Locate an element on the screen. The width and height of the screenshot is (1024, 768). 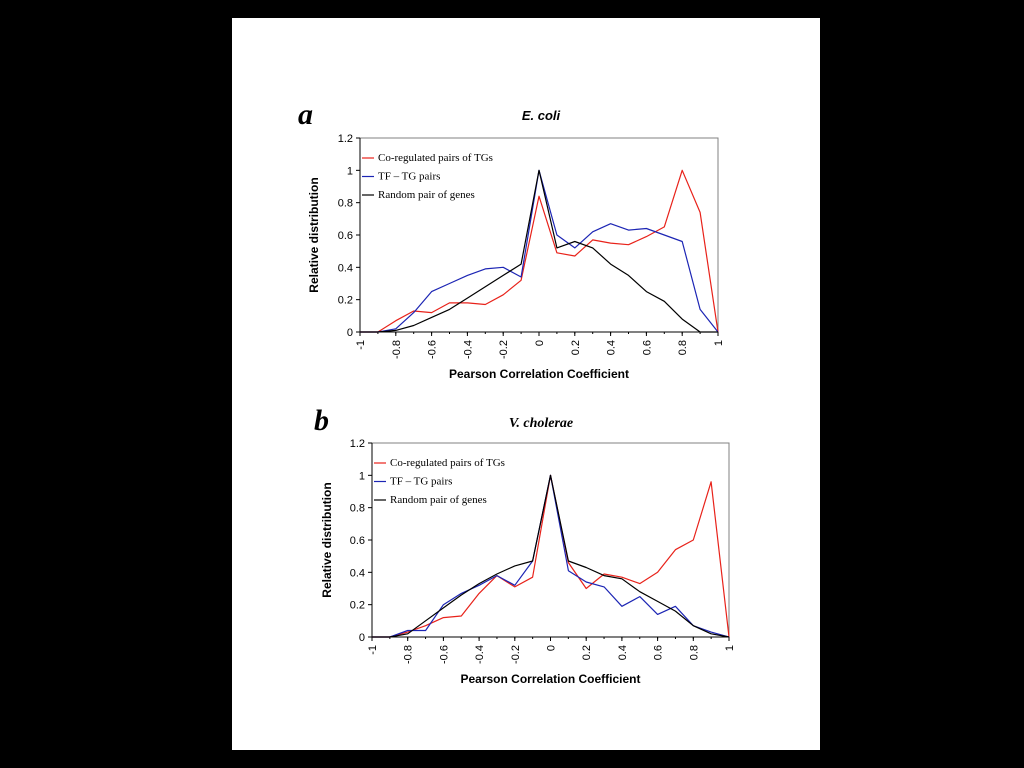
plot-frame is located at coordinates (550, 540).